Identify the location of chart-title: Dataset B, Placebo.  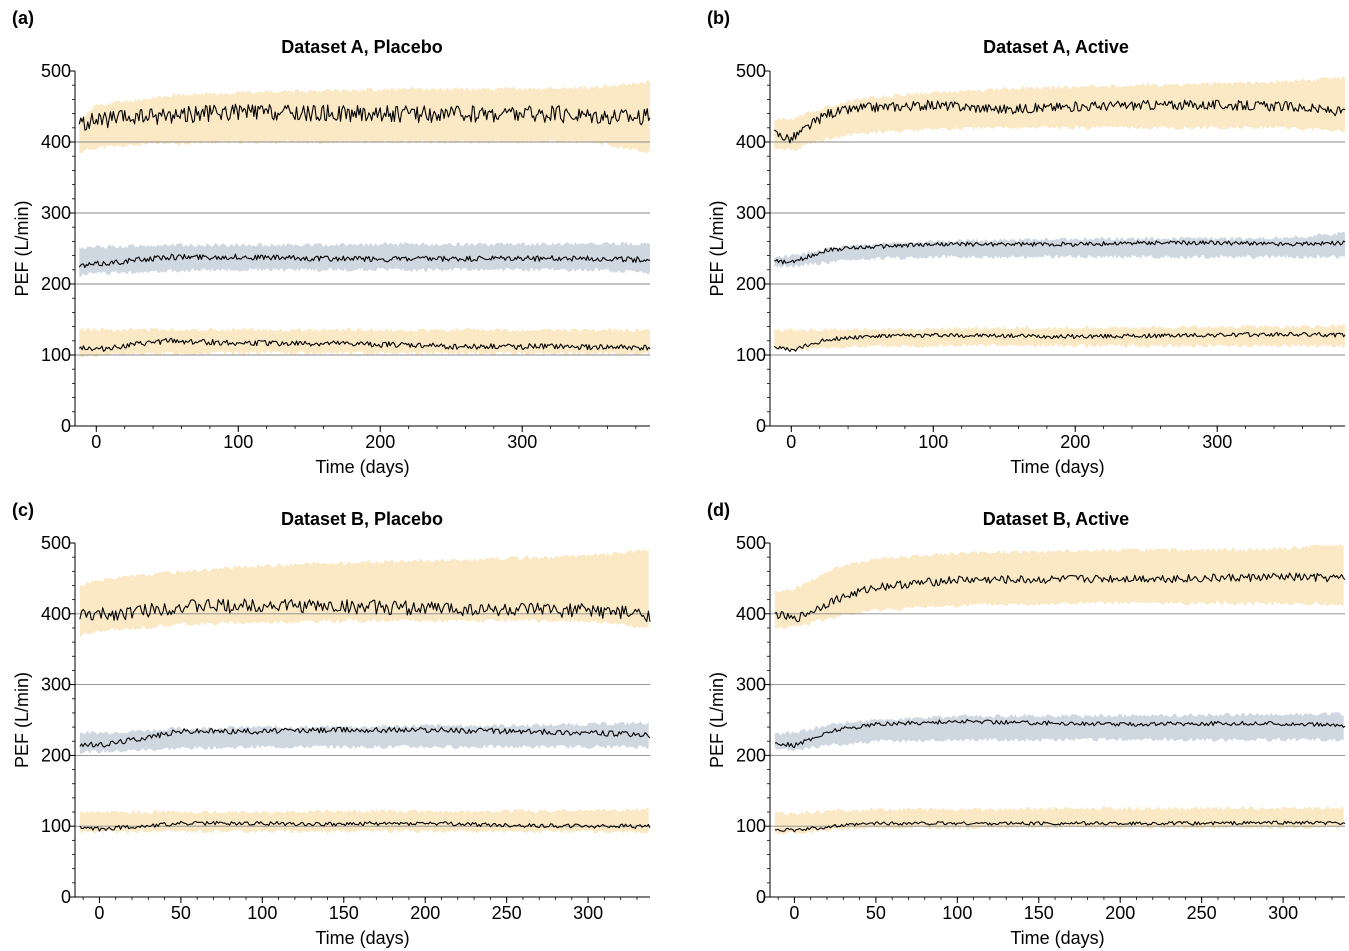
(362, 519).